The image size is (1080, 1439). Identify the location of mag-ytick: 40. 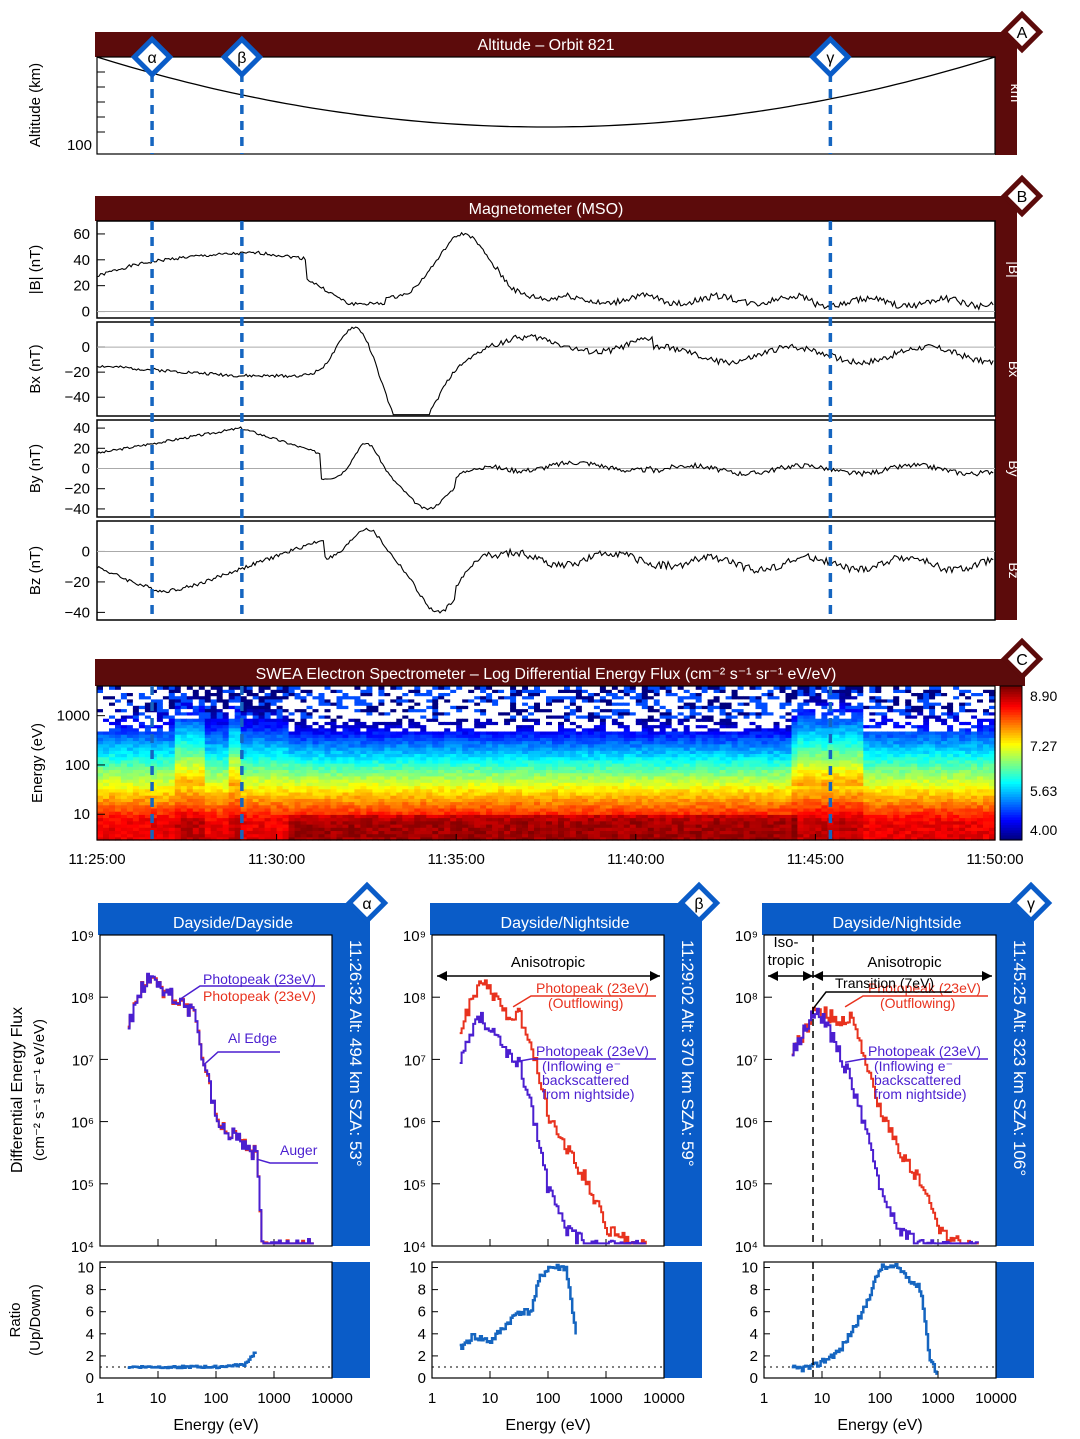
(81, 260).